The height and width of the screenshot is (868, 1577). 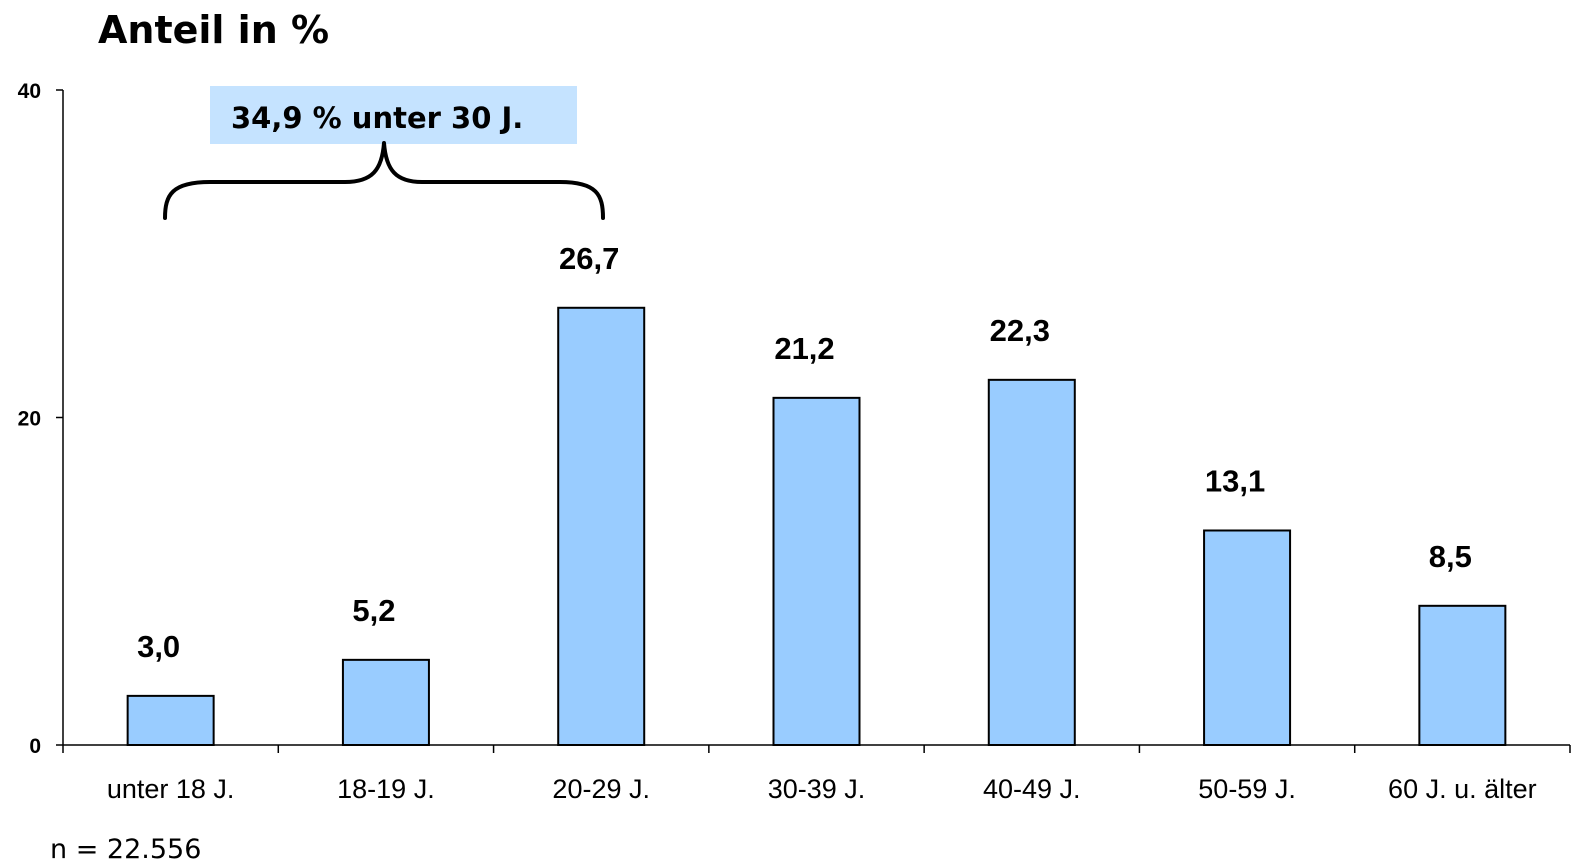 What do you see at coordinates (373, 610) in the screenshot?
I see `data-label: 5,2` at bounding box center [373, 610].